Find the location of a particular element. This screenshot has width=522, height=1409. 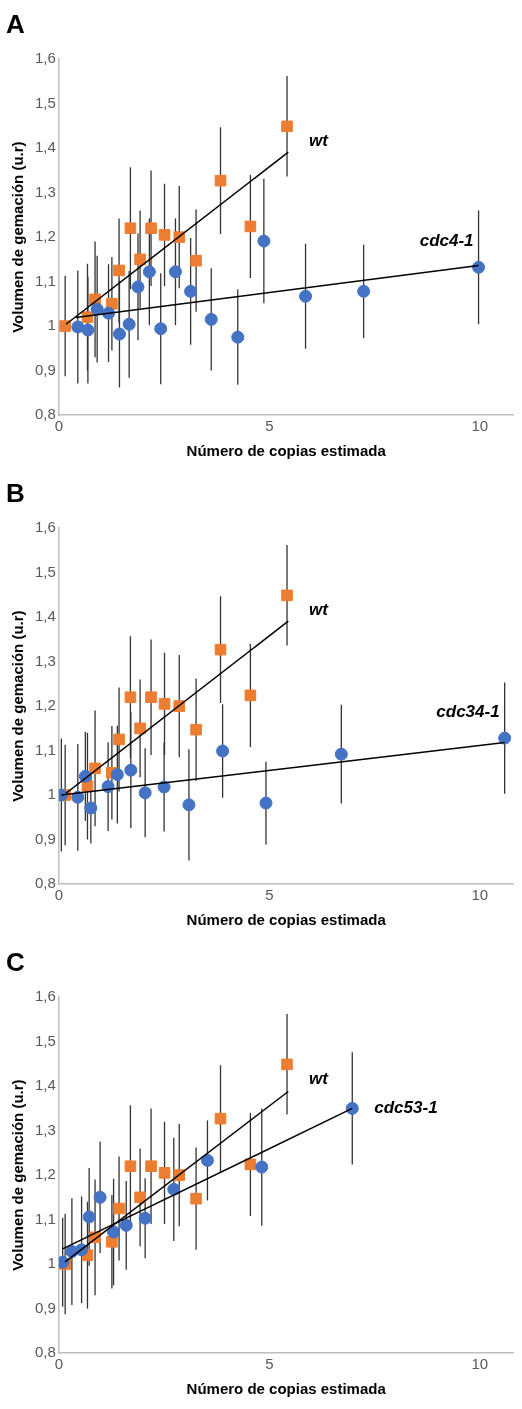

chart-title: C is located at coordinates (15, 961).